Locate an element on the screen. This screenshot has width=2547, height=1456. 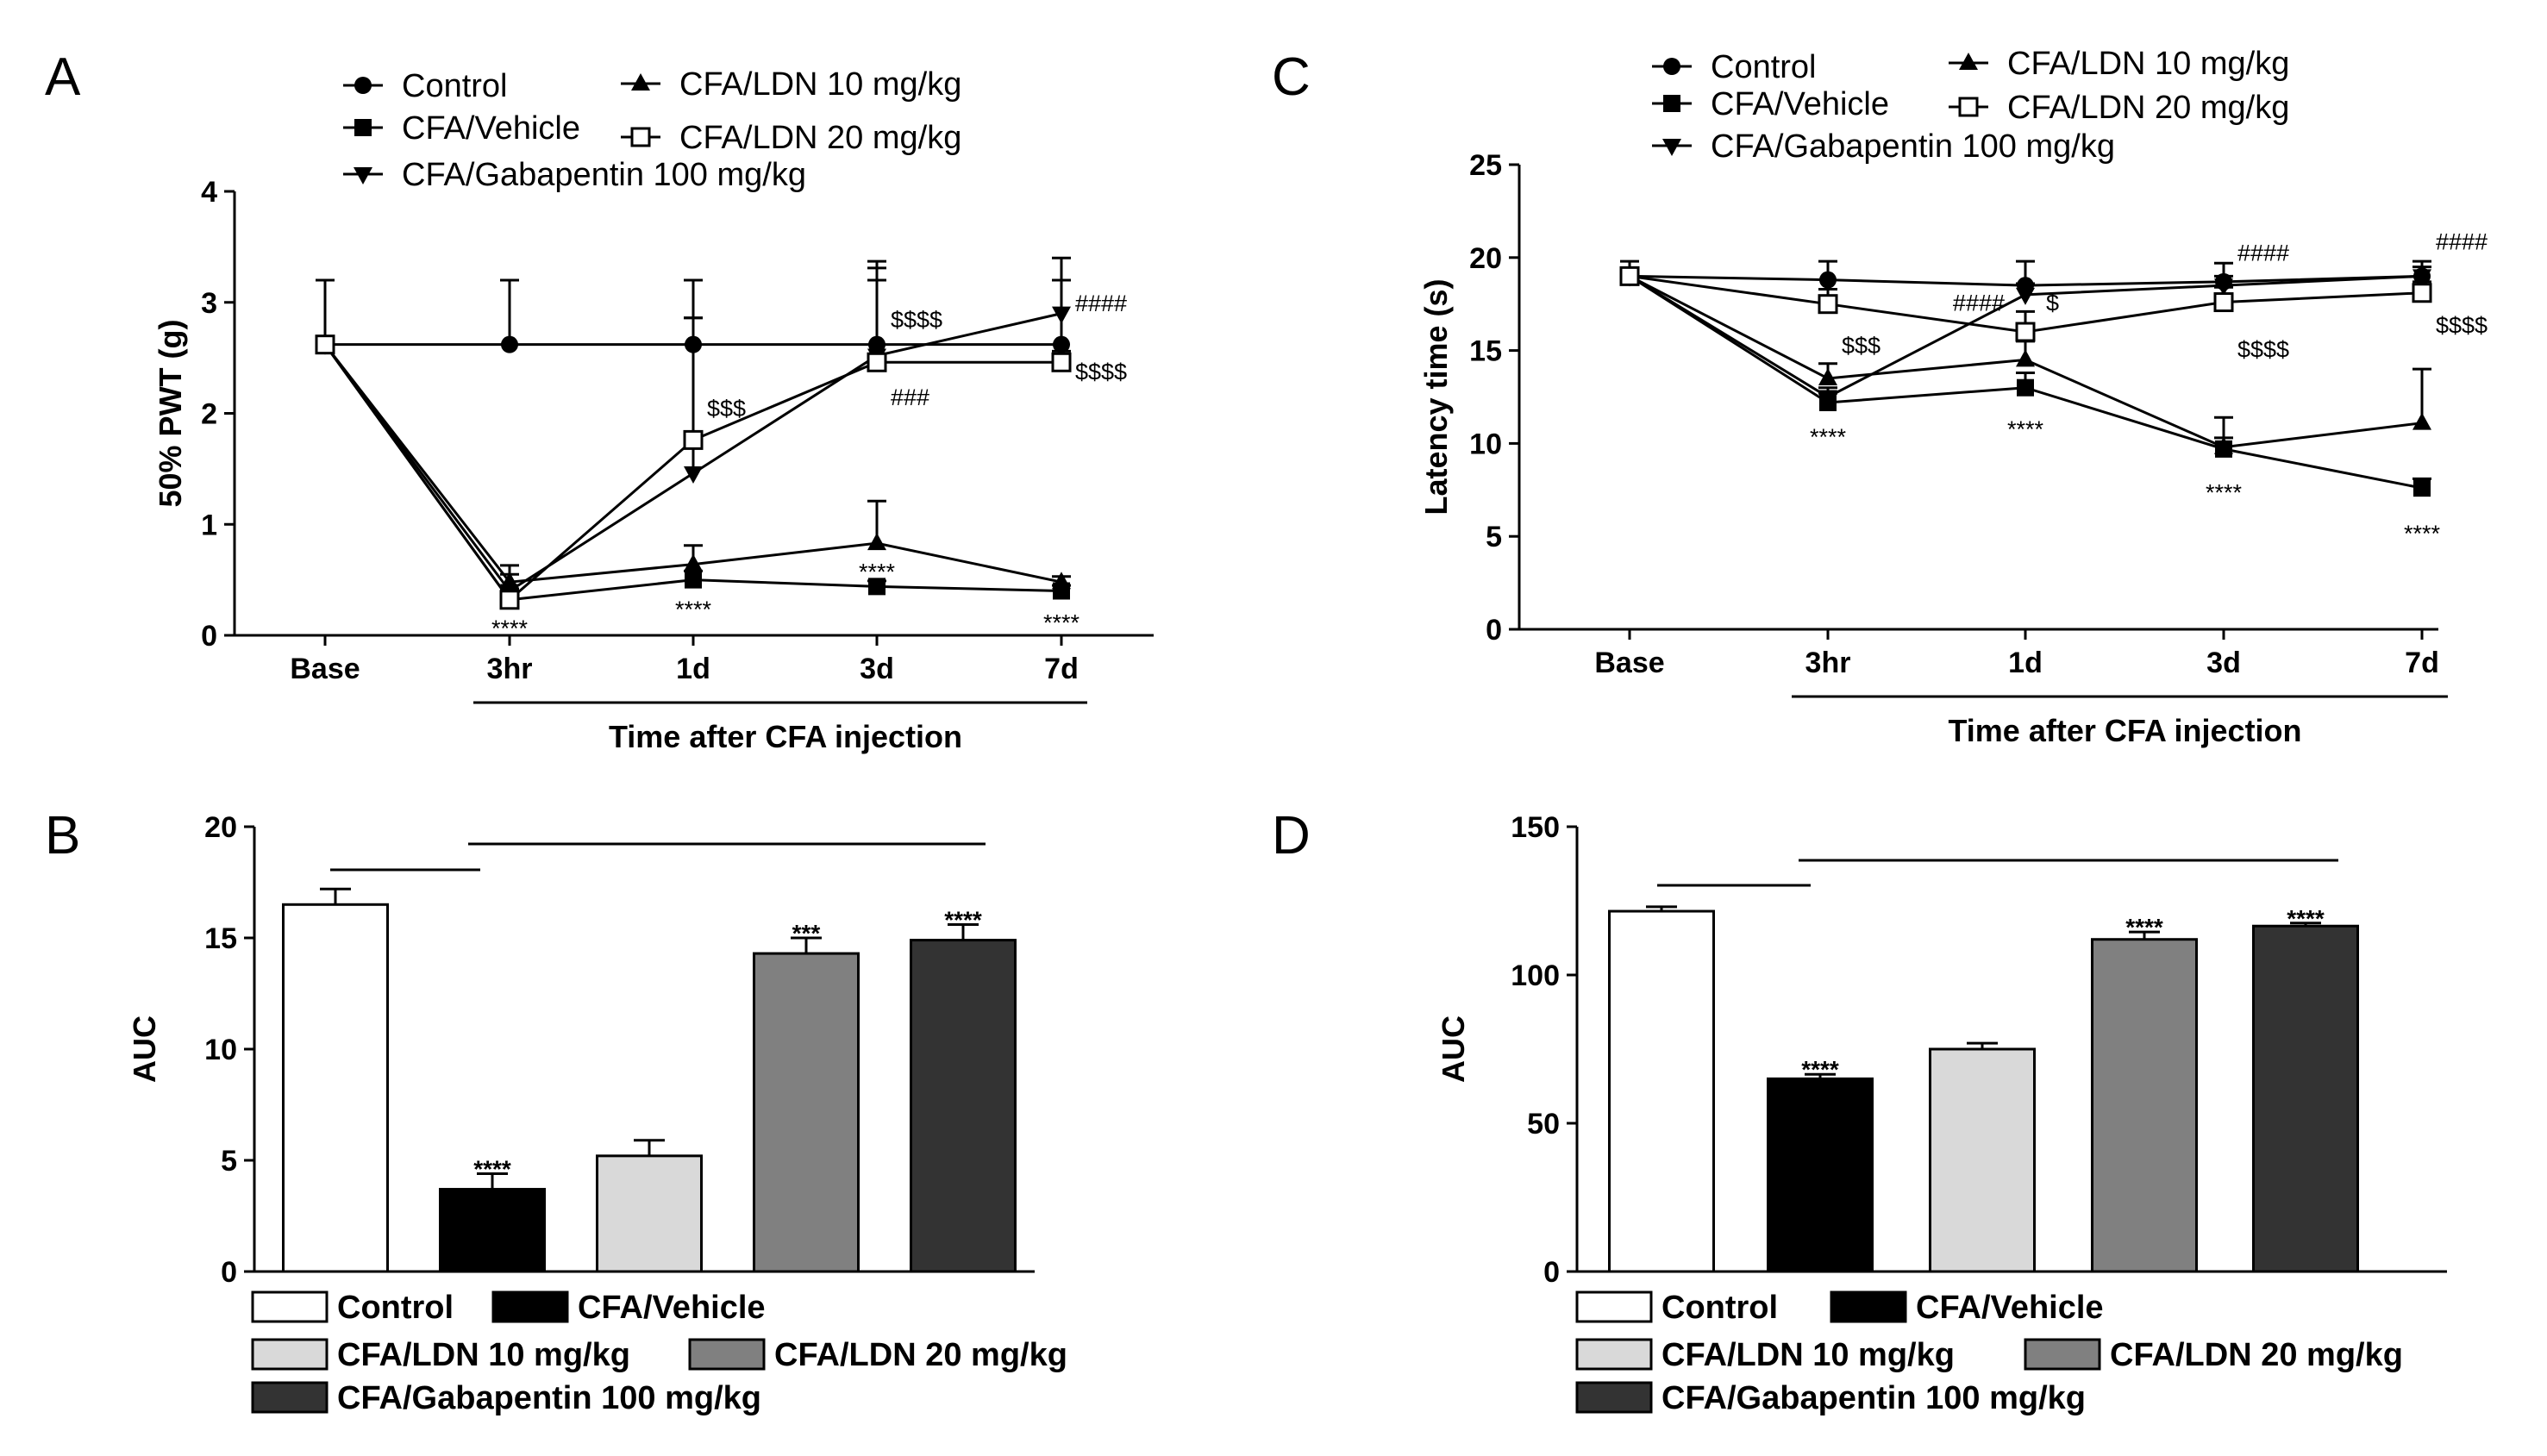
y-axis-label: 50% PWT (g) is located at coordinates (170, 413).